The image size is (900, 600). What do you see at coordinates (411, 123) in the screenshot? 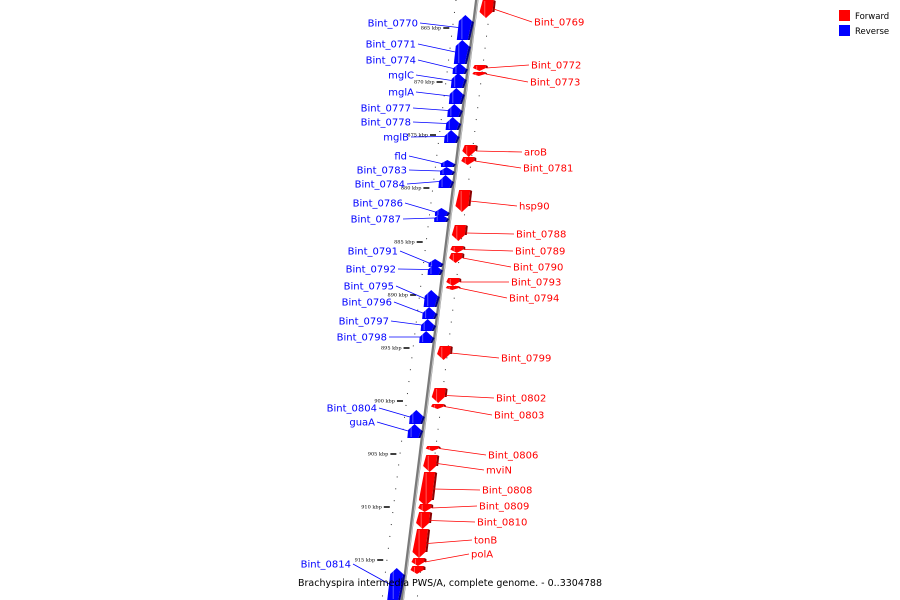
I see `gene-Bint_0778: Bint_0778` at bounding box center [411, 123].